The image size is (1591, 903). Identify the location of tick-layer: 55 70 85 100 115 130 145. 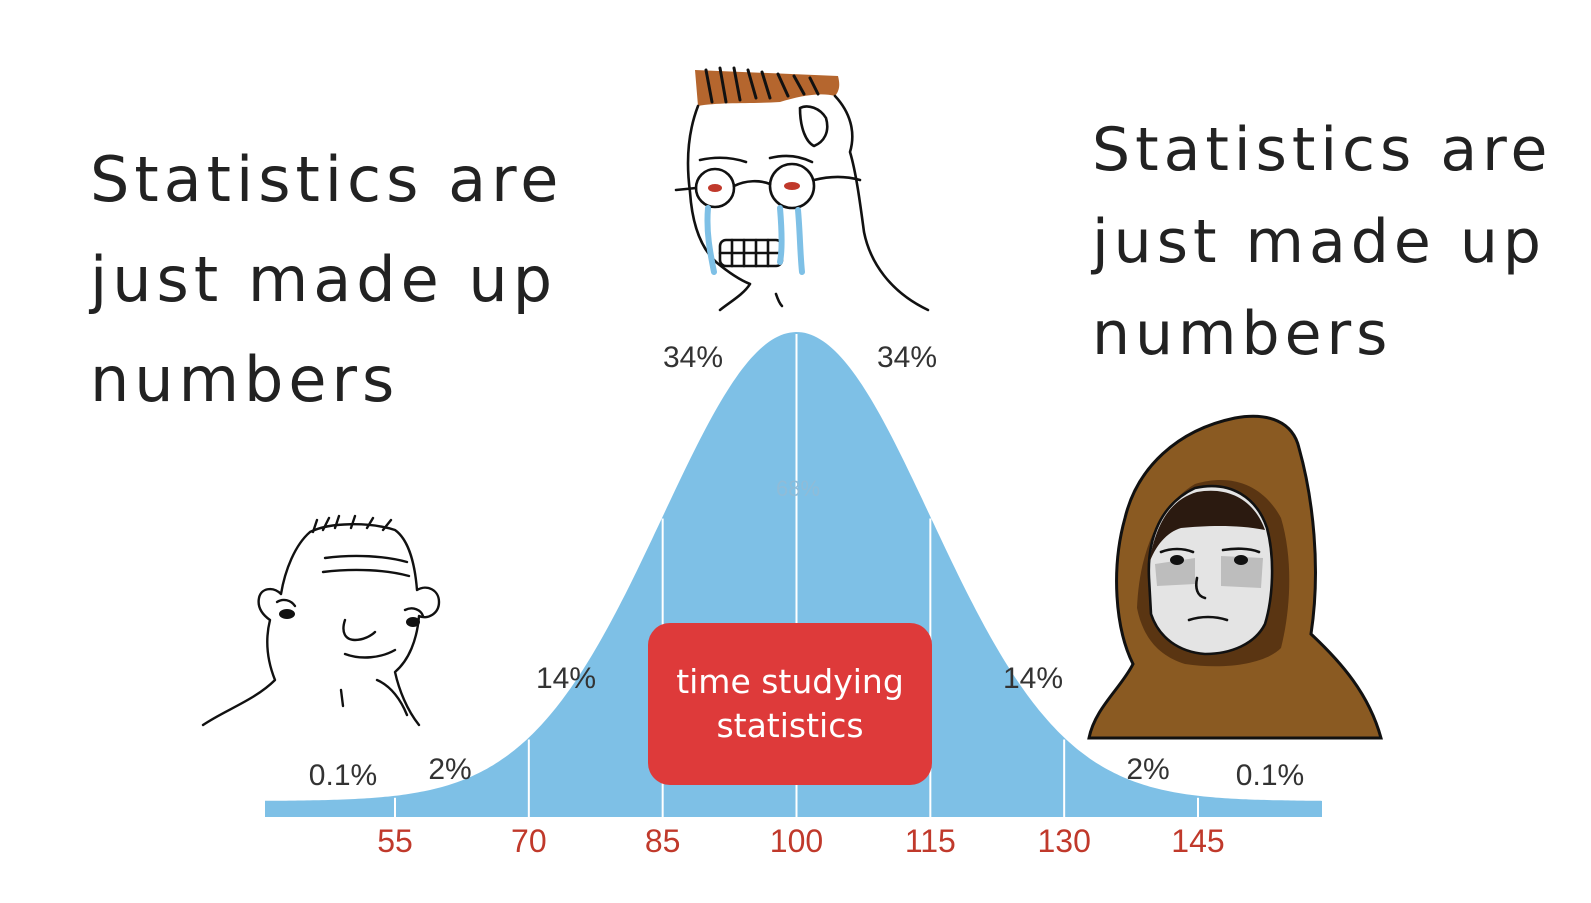
(800, 841).